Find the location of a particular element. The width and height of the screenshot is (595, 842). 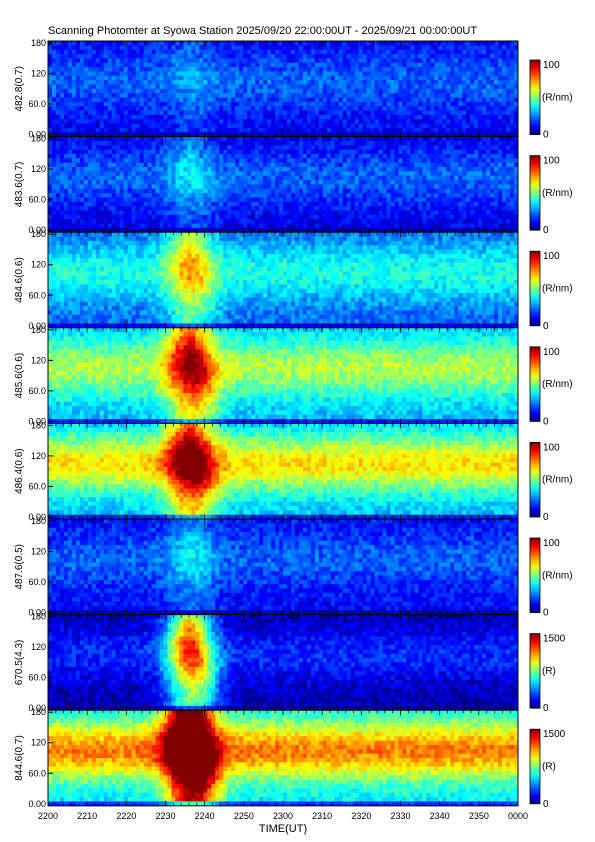

panel-y-label: 844.6(0.7) is located at coordinates (19, 758).